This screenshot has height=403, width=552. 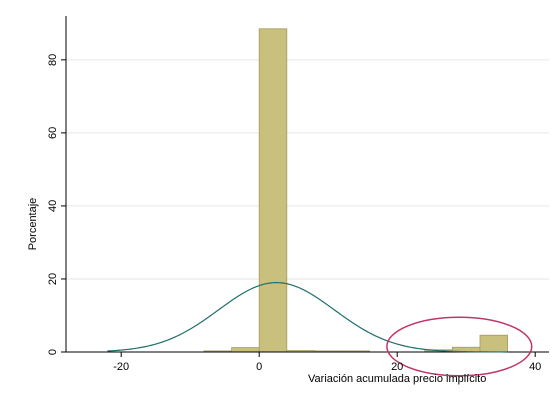 What do you see at coordinates (53, 60) in the screenshot?
I see `y-tick-label: 80` at bounding box center [53, 60].